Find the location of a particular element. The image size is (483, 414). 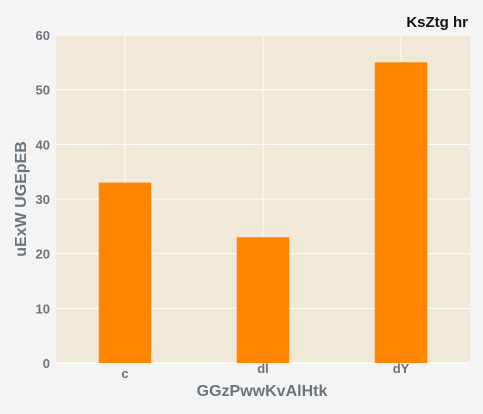

chart-title: KsZtg hr is located at coordinates (437, 22).